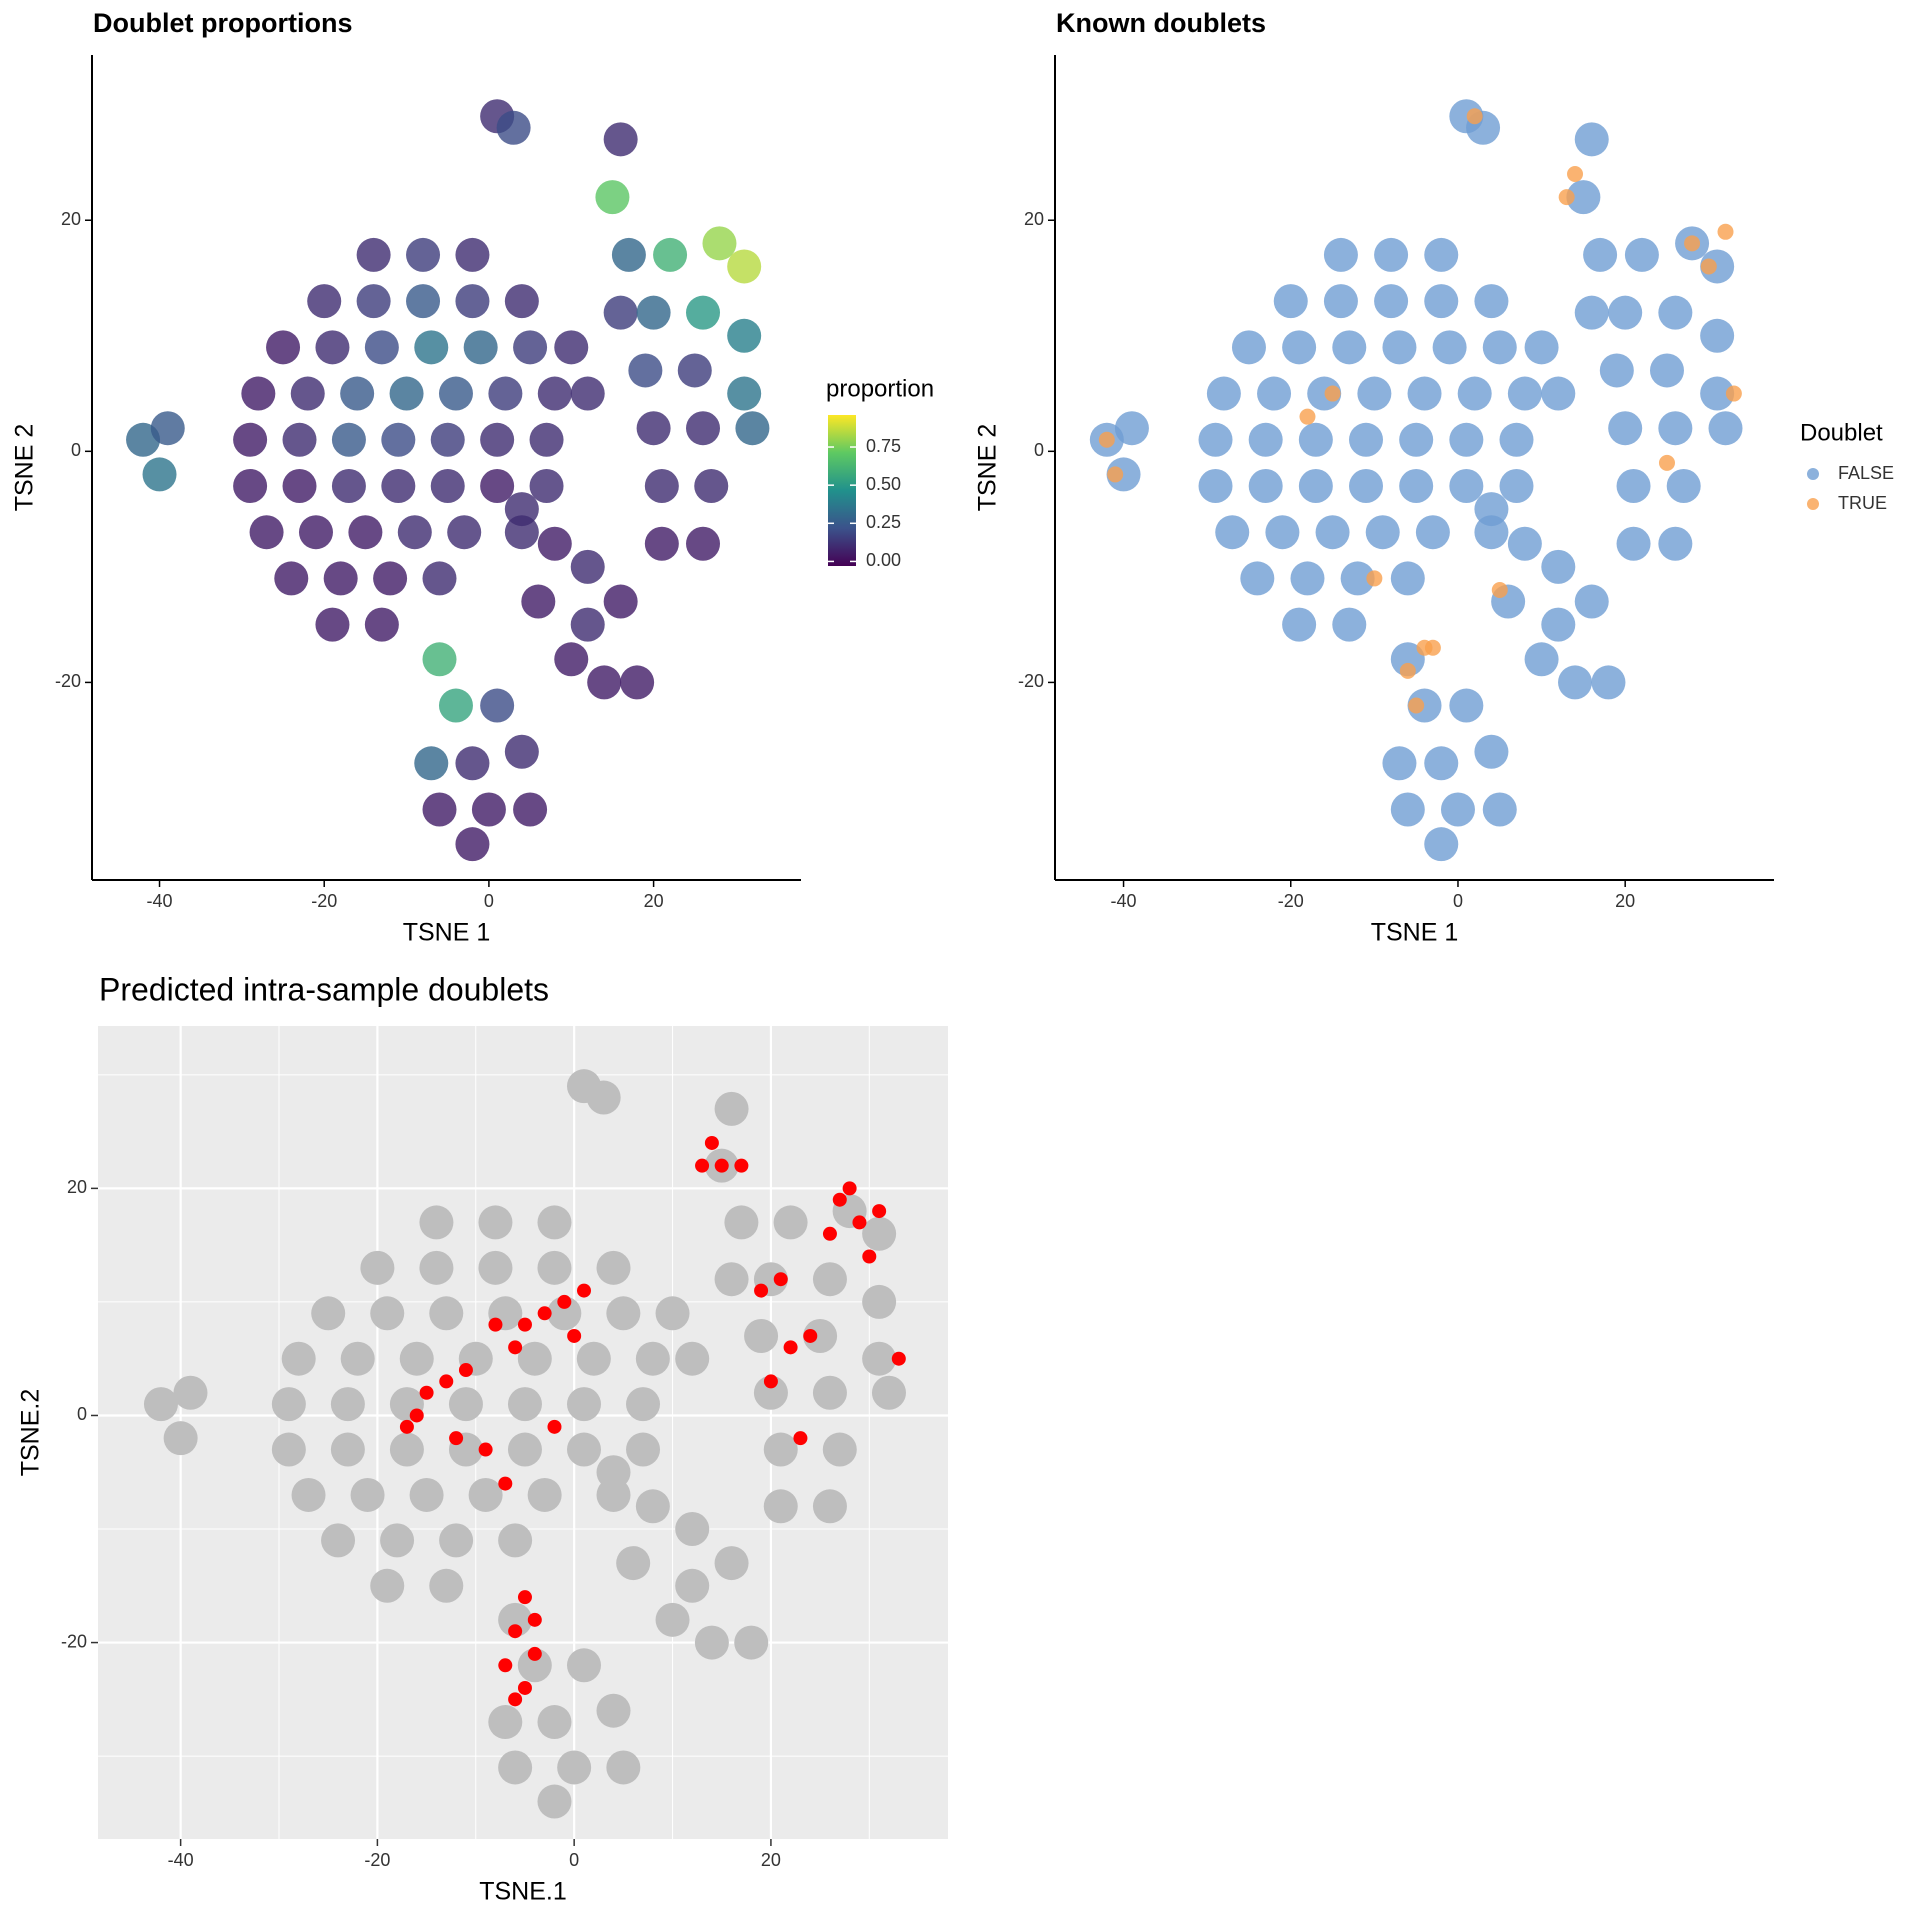  I want to click on chart-title: Predicted intra-sample doublets, so click(324, 989).